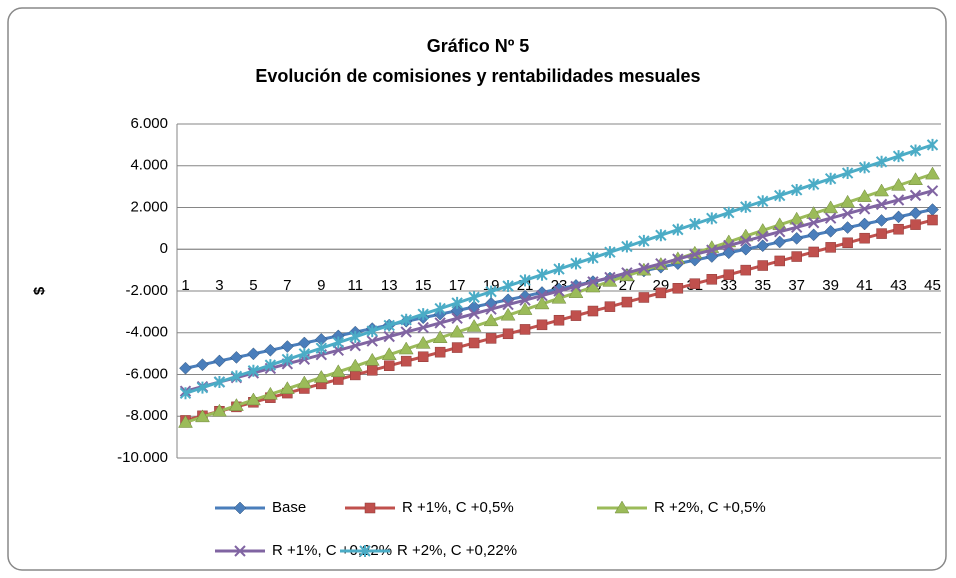  I want to click on y-tick-label: 2.000, so click(149, 206).